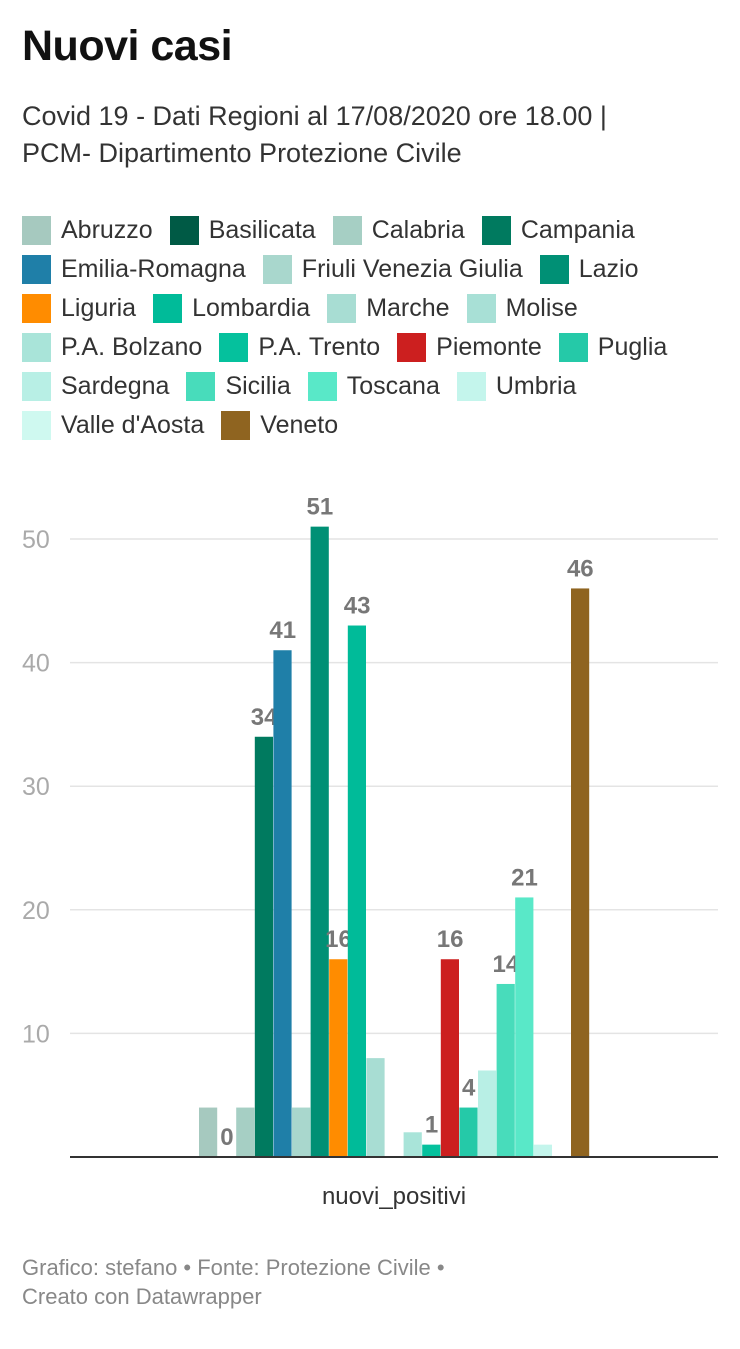 This screenshot has width=740, height=1349. I want to click on legend-label: Friuli Venezia Giulia, so click(412, 268).